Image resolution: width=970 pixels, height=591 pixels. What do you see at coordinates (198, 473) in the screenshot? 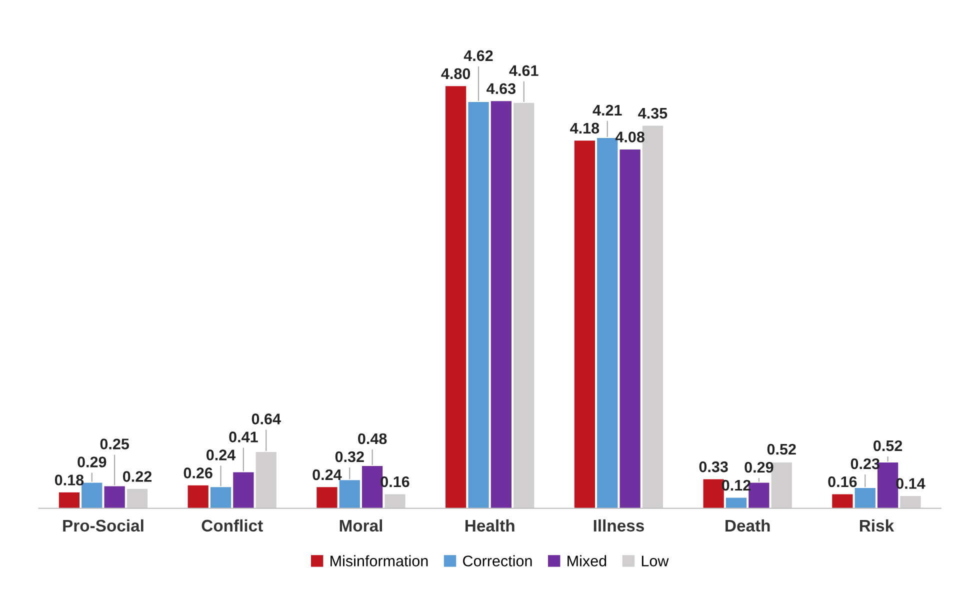
I see `data-label: 0.26` at bounding box center [198, 473].